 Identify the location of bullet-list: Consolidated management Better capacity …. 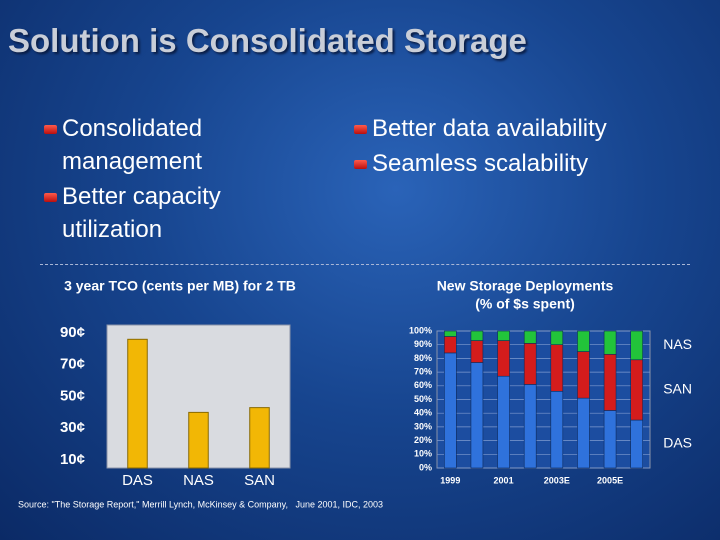
(168, 180).